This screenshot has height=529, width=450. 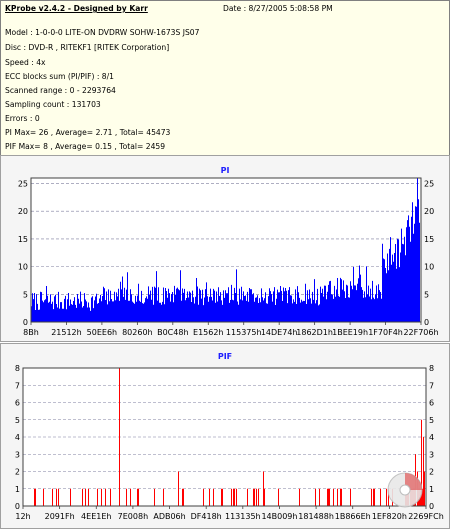 What do you see at coordinates (429, 239) in the screenshot?
I see `y-tick-label-right: 15` at bounding box center [429, 239].